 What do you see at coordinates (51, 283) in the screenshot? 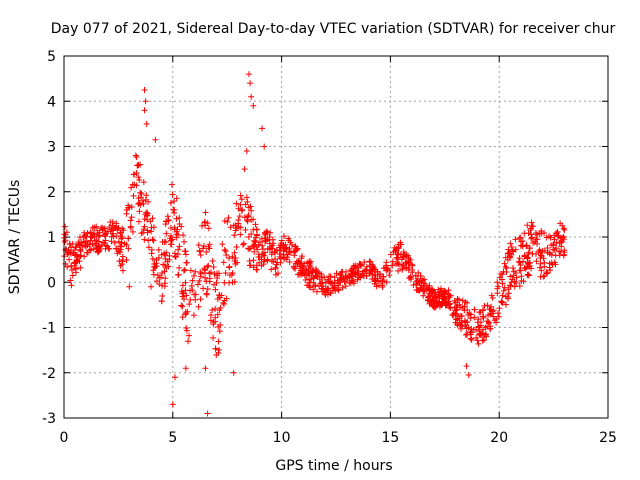
I see `y-tick-label: 0` at bounding box center [51, 283].